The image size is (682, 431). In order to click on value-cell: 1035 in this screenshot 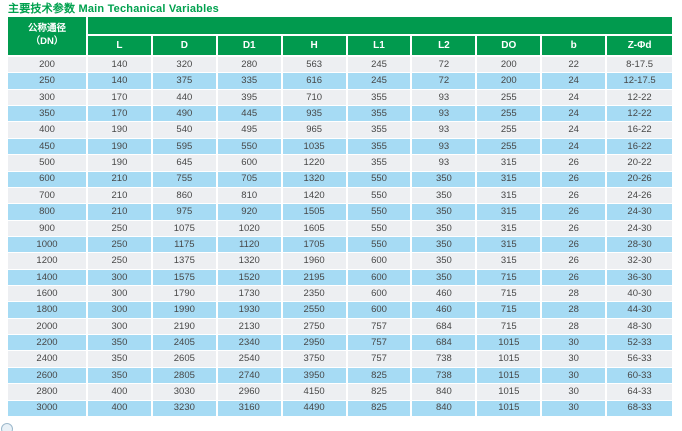, I will do `click(315, 147)`.